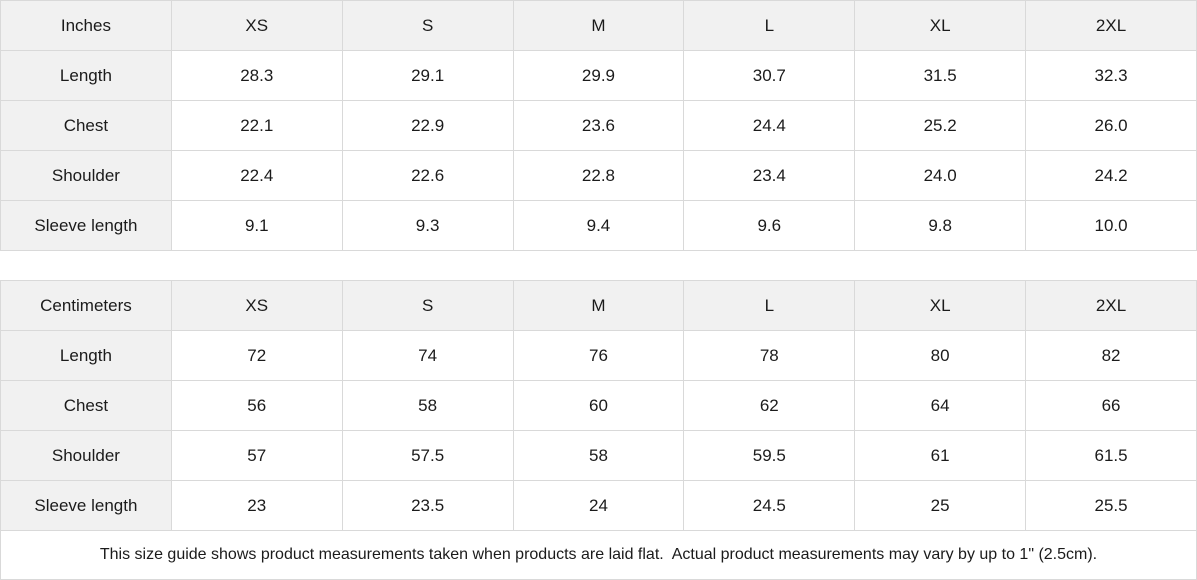  Describe the element at coordinates (769, 455) in the screenshot. I see `measurement-cell: 59.5` at that location.